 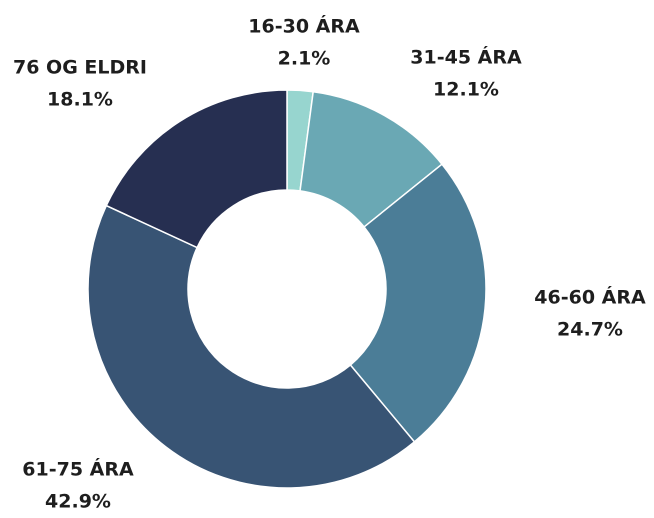 What do you see at coordinates (590, 330) in the screenshot?
I see `value-label: 24.7%` at bounding box center [590, 330].